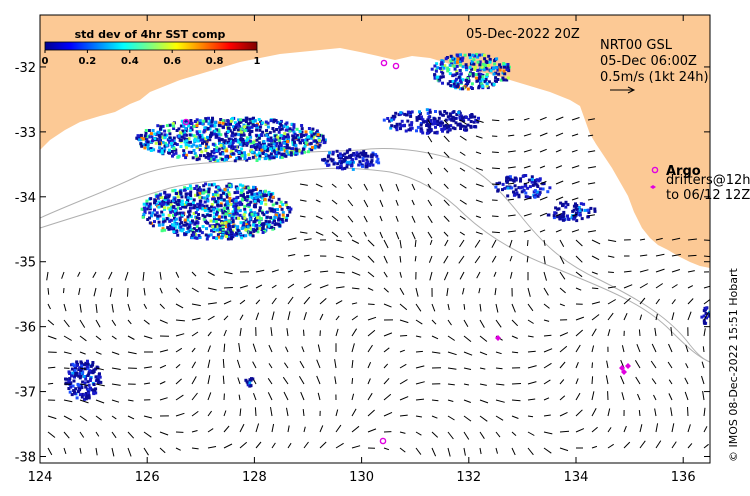  I want to click on colorbar-scale, so click(151, 46).